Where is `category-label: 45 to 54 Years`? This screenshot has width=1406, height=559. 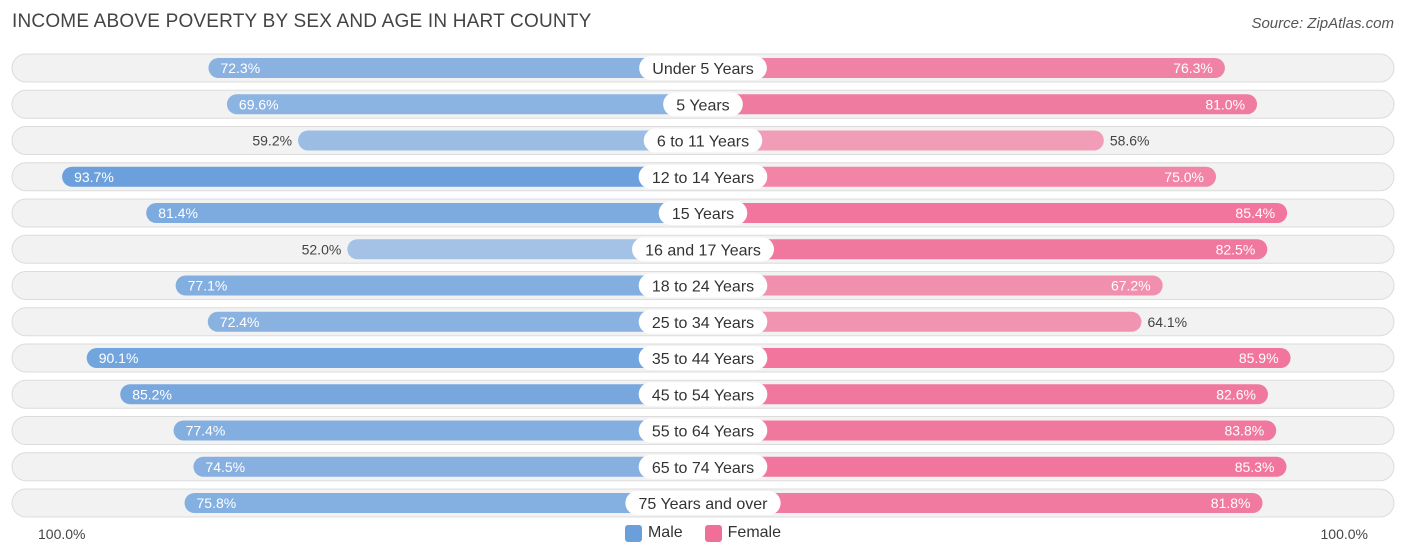
category-label: 45 to 54 Years is located at coordinates (703, 395).